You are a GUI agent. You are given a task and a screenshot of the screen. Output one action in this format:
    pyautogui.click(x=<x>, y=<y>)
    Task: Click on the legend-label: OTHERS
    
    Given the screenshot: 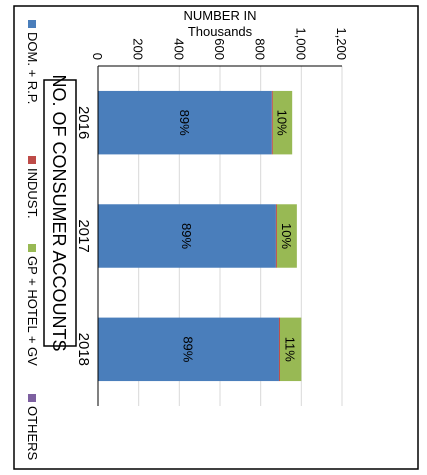 What is the action you would take?
    pyautogui.click(x=32, y=433)
    